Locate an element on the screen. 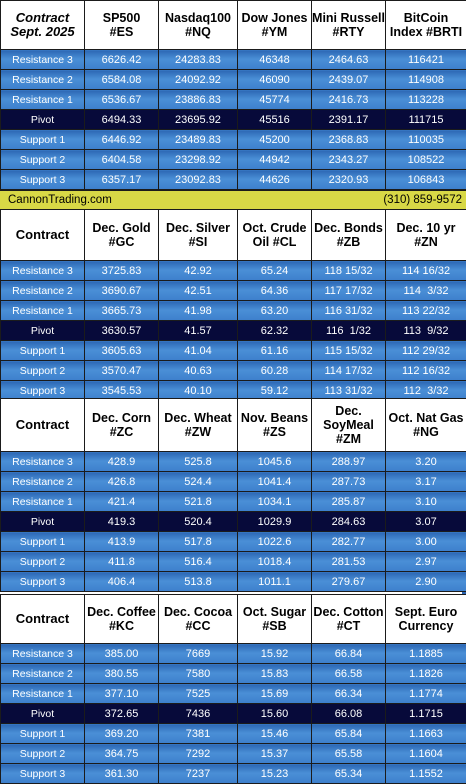 Image resolution: width=466 pixels, height=784 pixels. level-value: 61.16 is located at coordinates (275, 351).